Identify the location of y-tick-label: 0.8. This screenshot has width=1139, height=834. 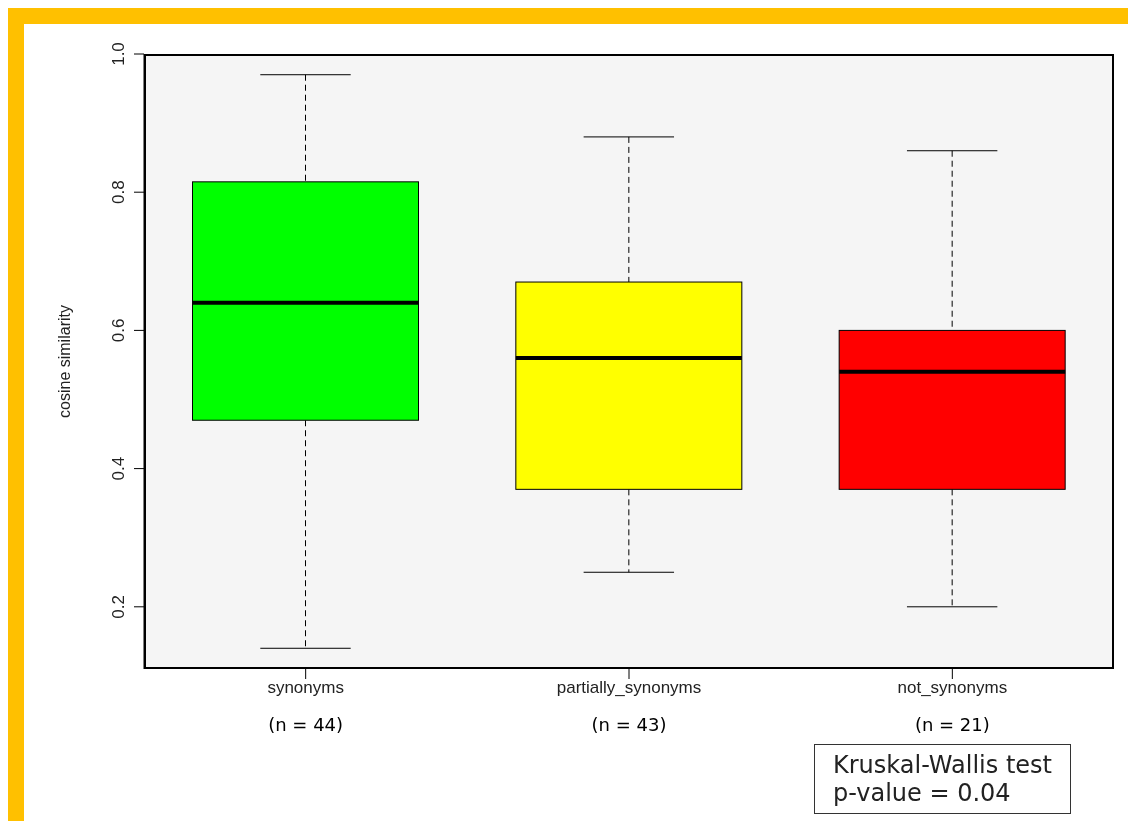
(118, 192).